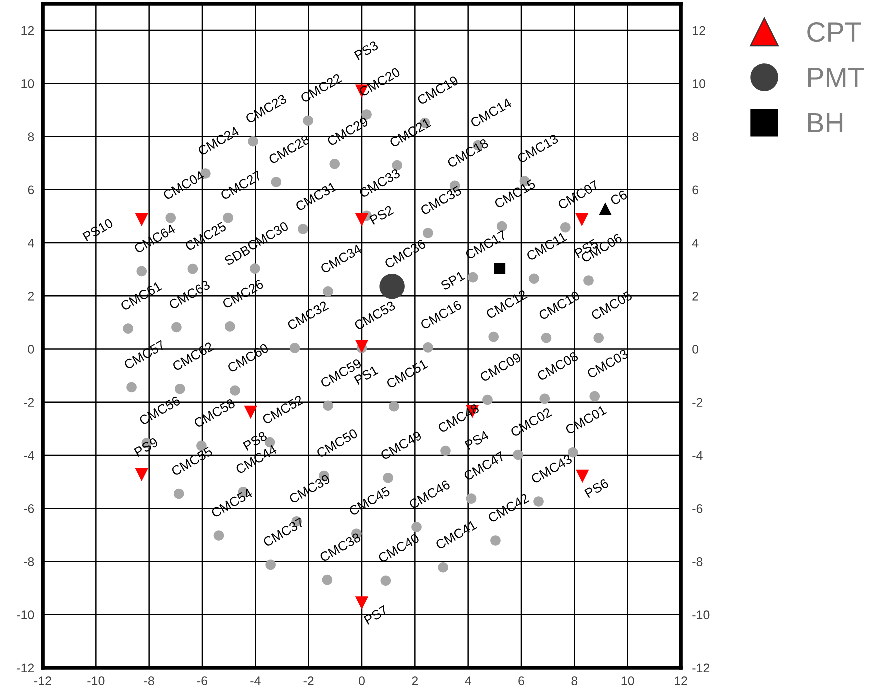 This screenshot has height=693, width=874. I want to click on y-tick-label: -4, so click(29, 455).